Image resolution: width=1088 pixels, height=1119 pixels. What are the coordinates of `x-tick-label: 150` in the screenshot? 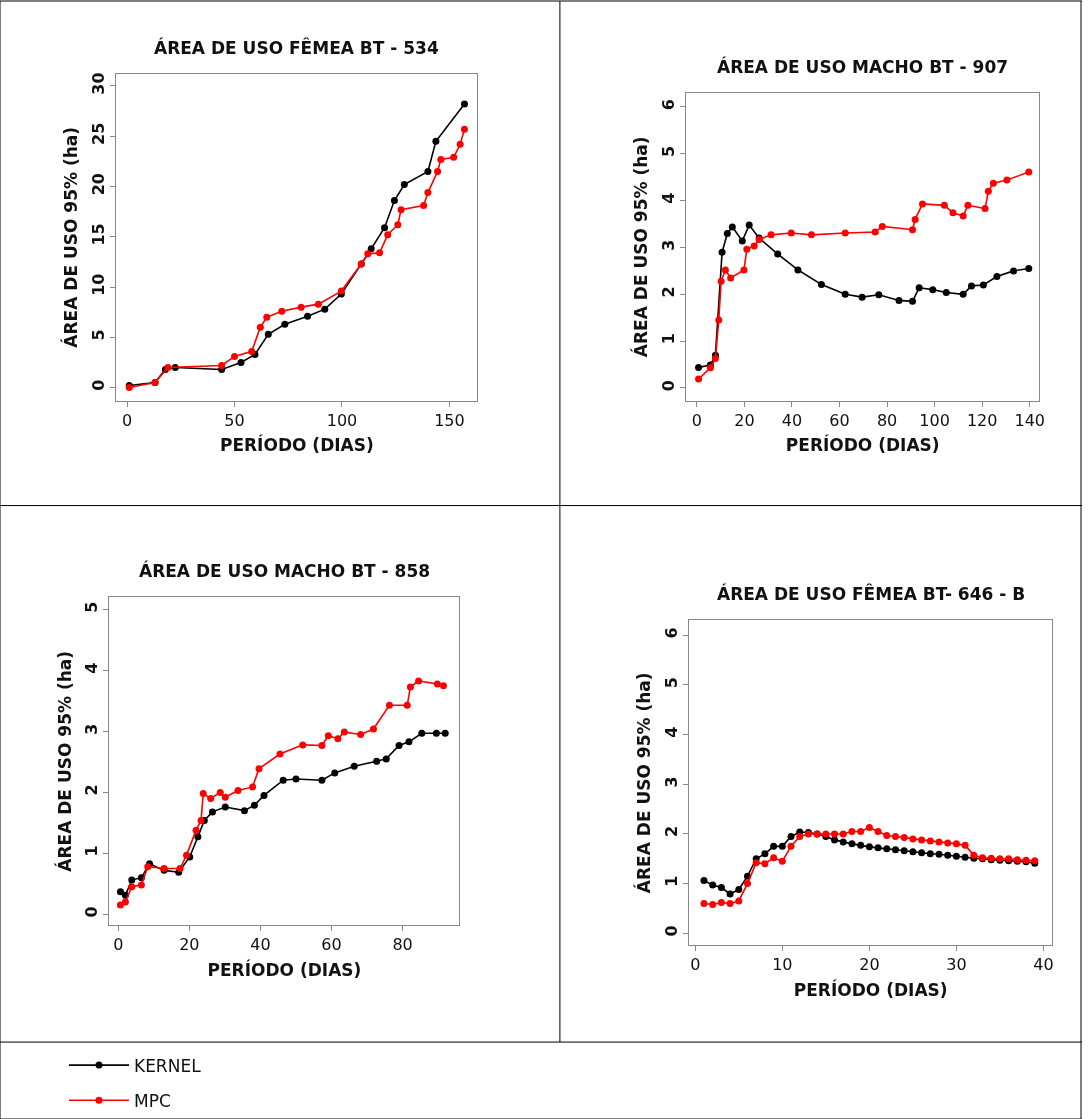 It's located at (449, 420).